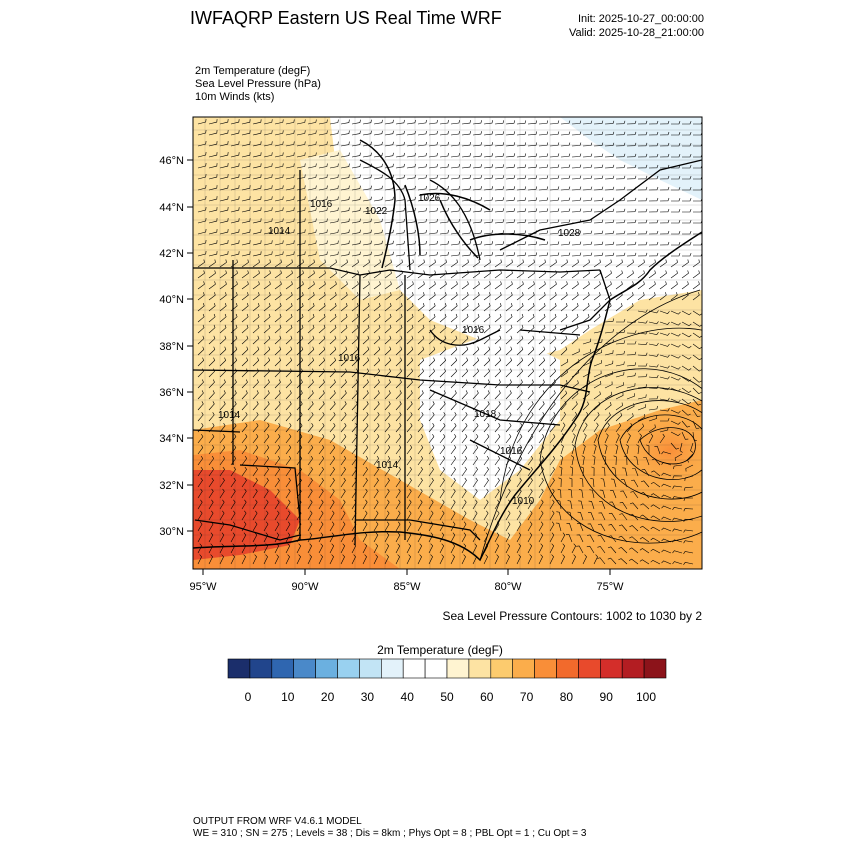 The image size is (850, 850). What do you see at coordinates (326, 668) in the screenshot?
I see `colorbar-swatch` at bounding box center [326, 668].